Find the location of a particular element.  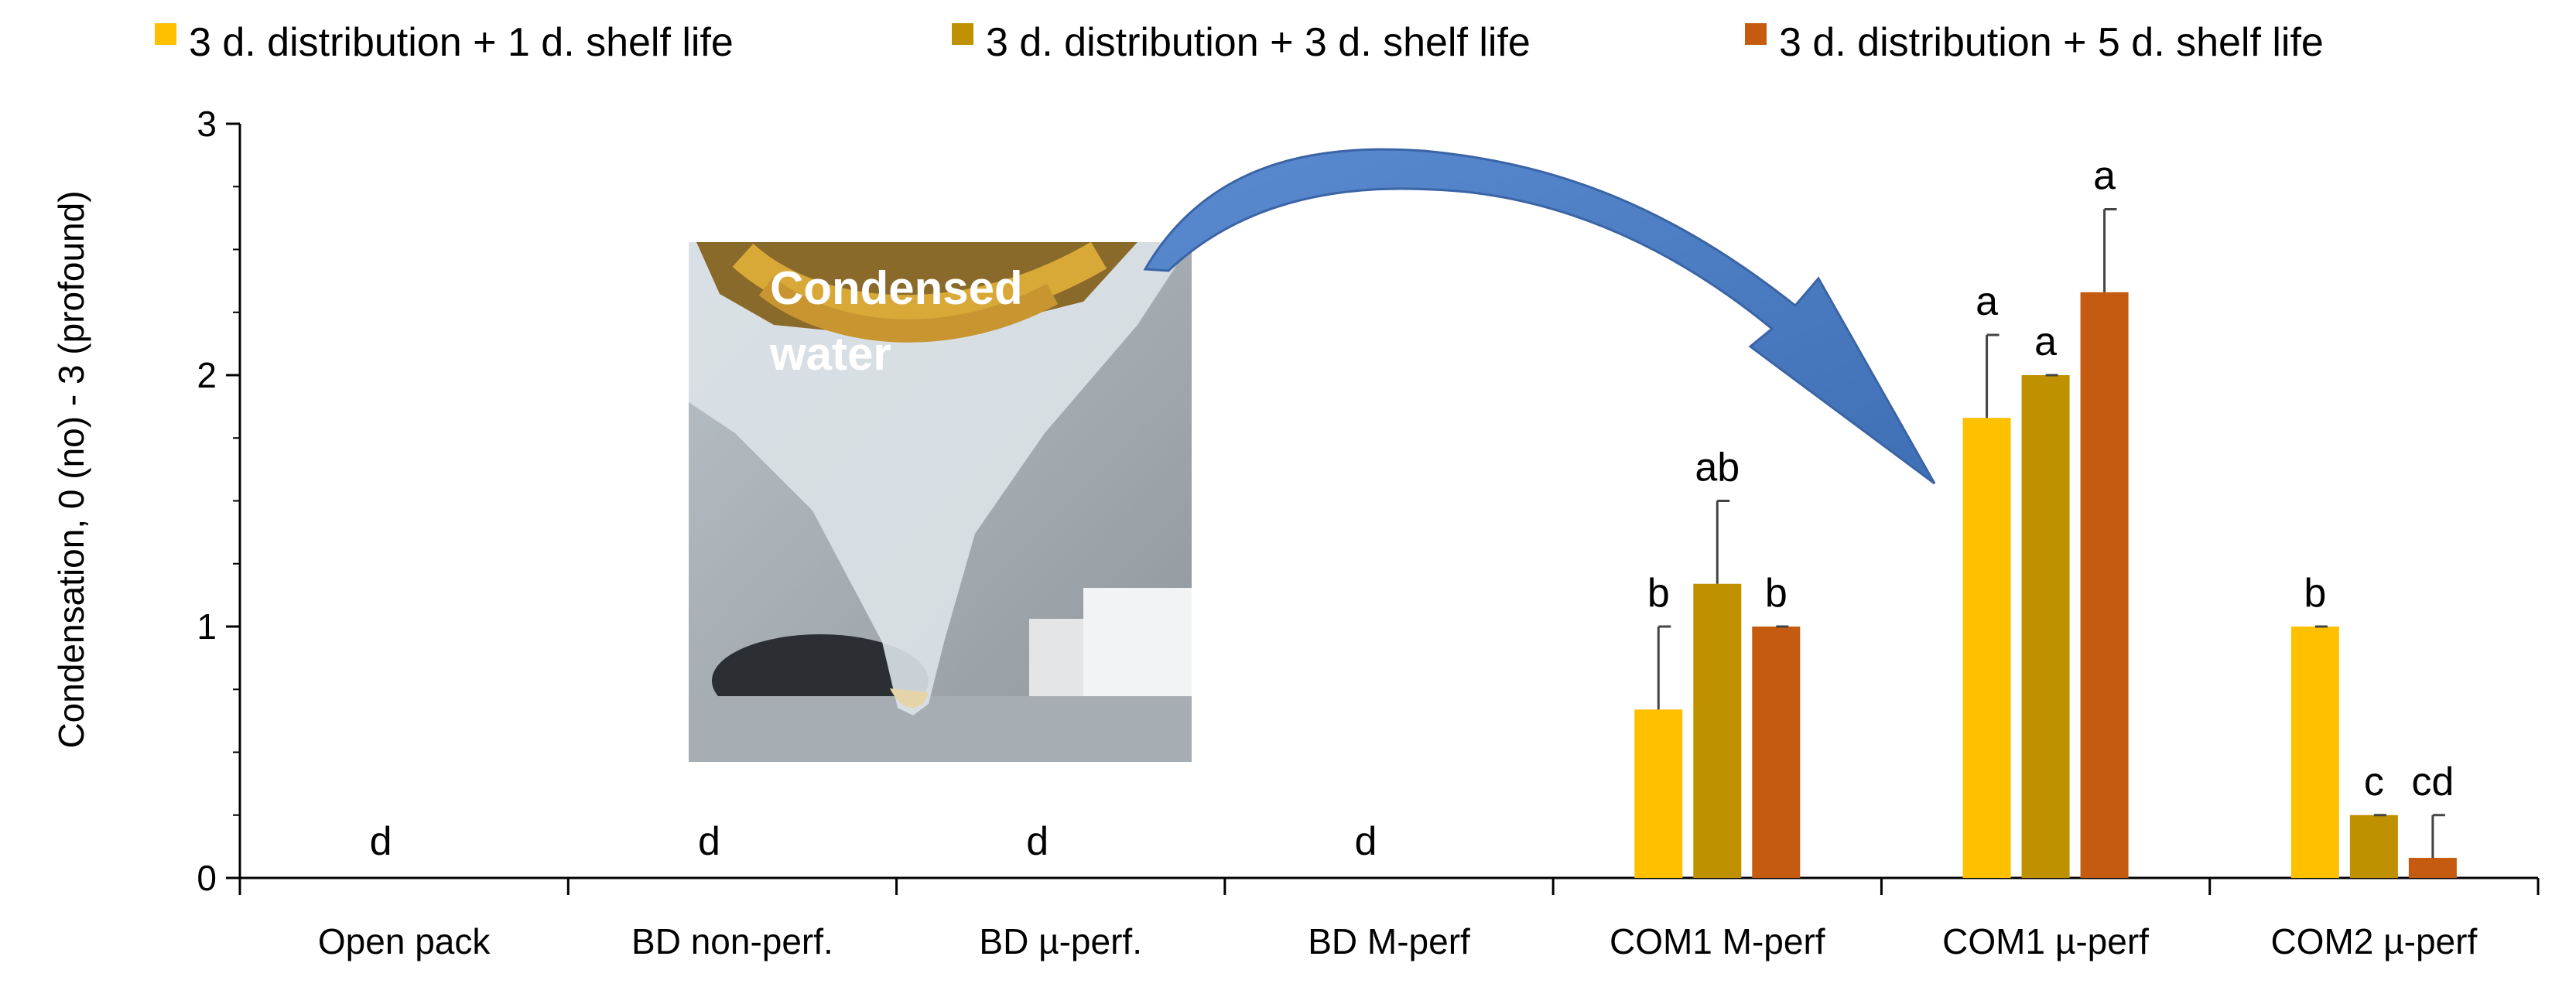

y-tick-label: 1 is located at coordinates (207, 626).